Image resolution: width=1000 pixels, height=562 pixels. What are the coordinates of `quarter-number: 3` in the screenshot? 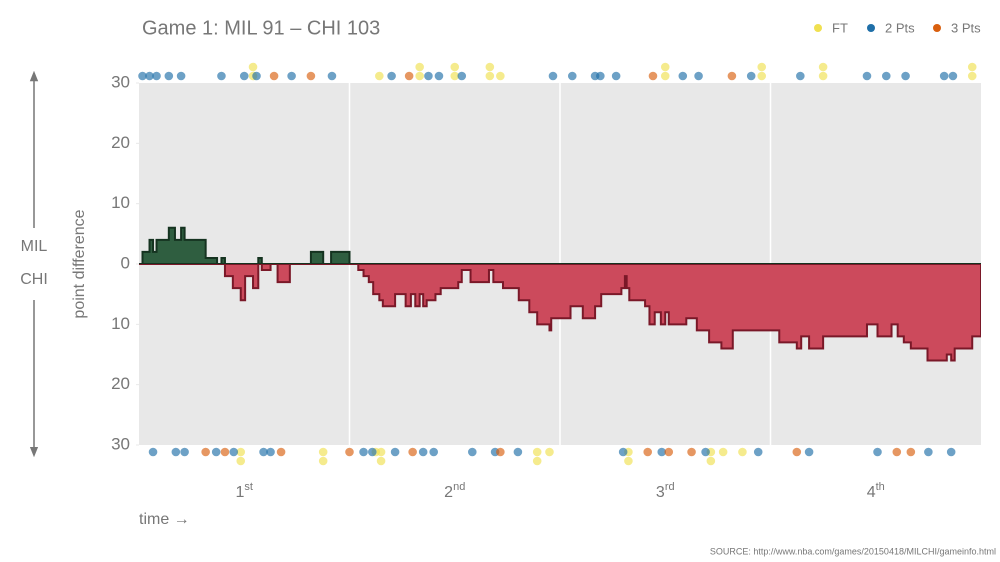 It's located at (660, 492).